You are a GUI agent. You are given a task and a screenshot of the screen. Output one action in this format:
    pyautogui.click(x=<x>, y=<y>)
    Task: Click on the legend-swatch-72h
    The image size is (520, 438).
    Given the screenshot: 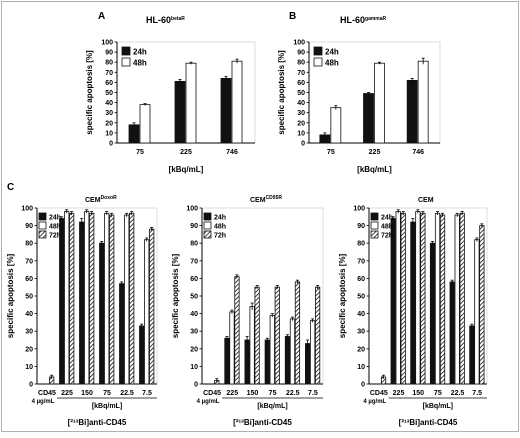 What is the action you would take?
    pyautogui.click(x=374, y=234)
    